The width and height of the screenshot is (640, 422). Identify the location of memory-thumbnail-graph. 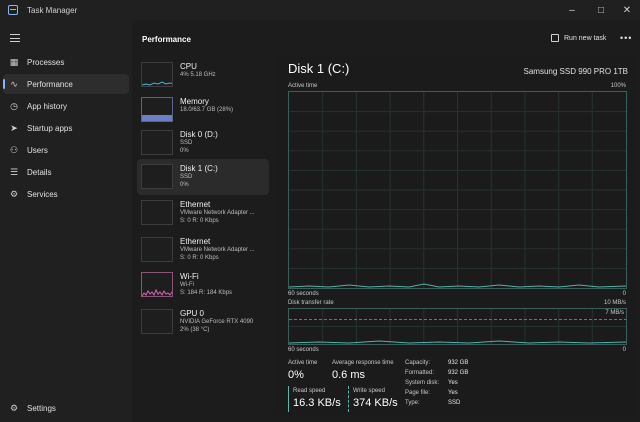
(157, 109).